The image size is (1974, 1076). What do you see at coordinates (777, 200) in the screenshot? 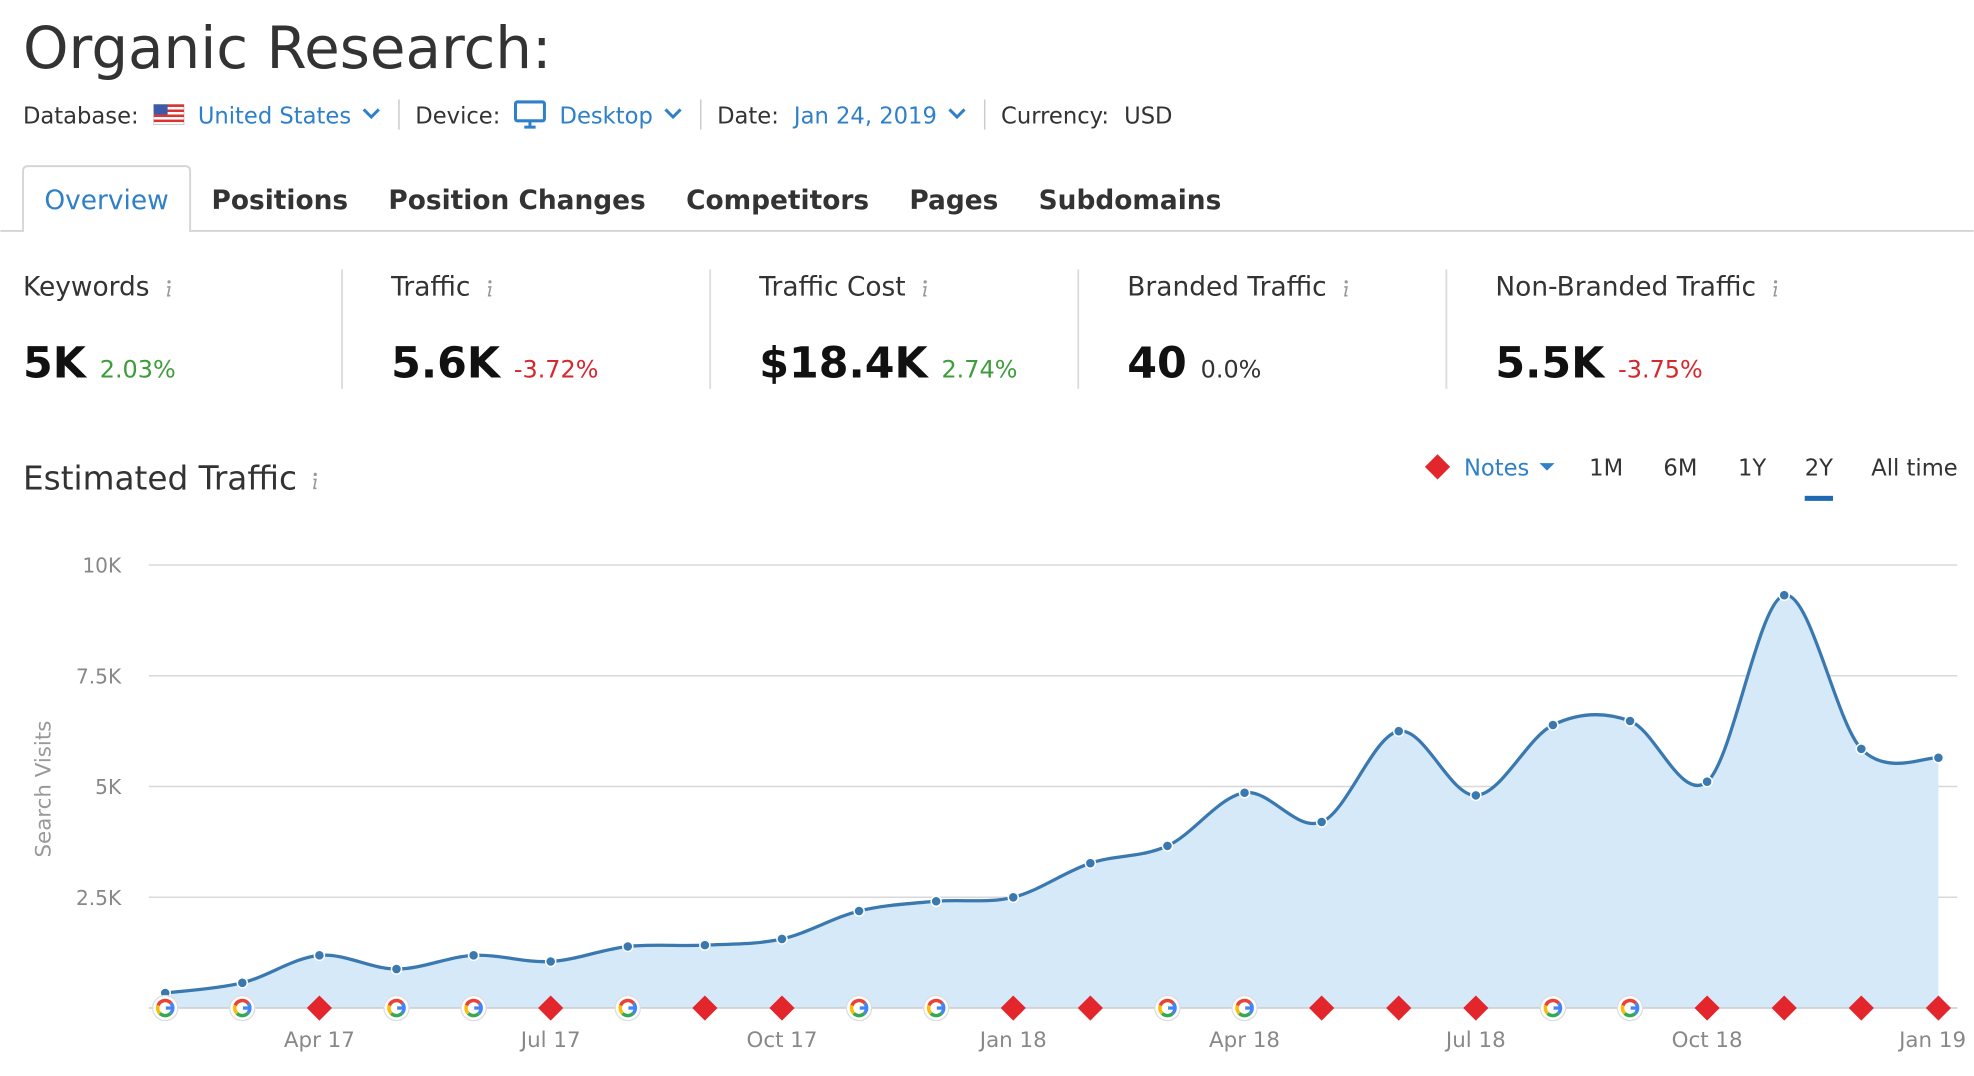
I see `tab: Competitors` at bounding box center [777, 200].